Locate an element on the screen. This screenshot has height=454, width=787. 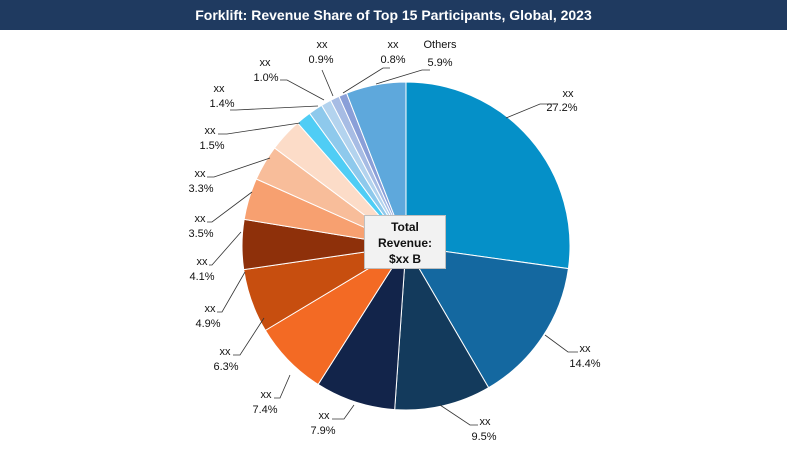
slice-percent-label-7: 4.9% is located at coordinates (207, 324).